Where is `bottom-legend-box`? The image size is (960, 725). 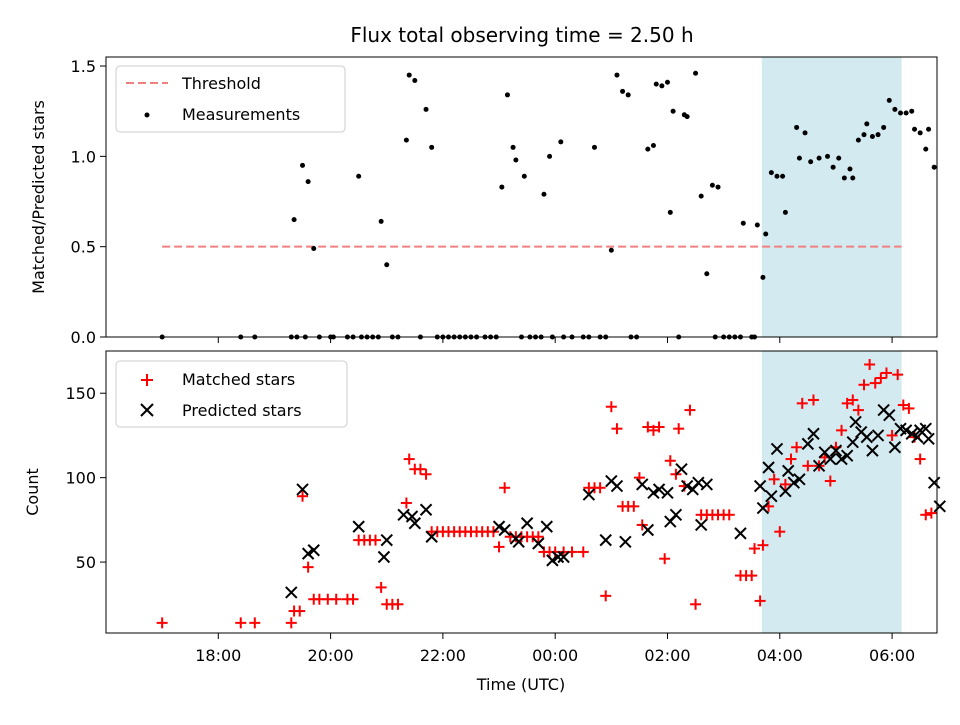
bottom-legend-box is located at coordinates (231, 394).